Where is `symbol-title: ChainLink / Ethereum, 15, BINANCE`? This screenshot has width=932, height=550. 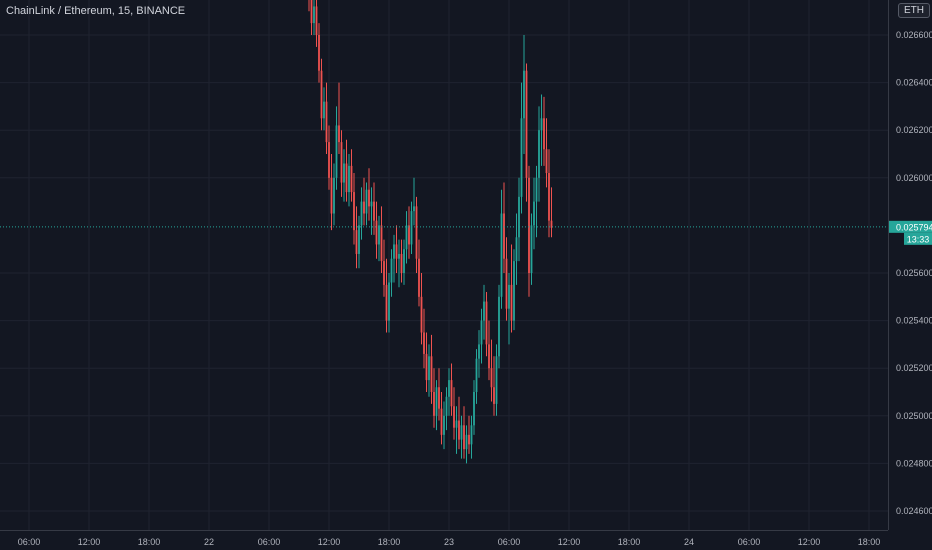
symbol-title: ChainLink / Ethereum, 15, BINANCE is located at coordinates (96, 11).